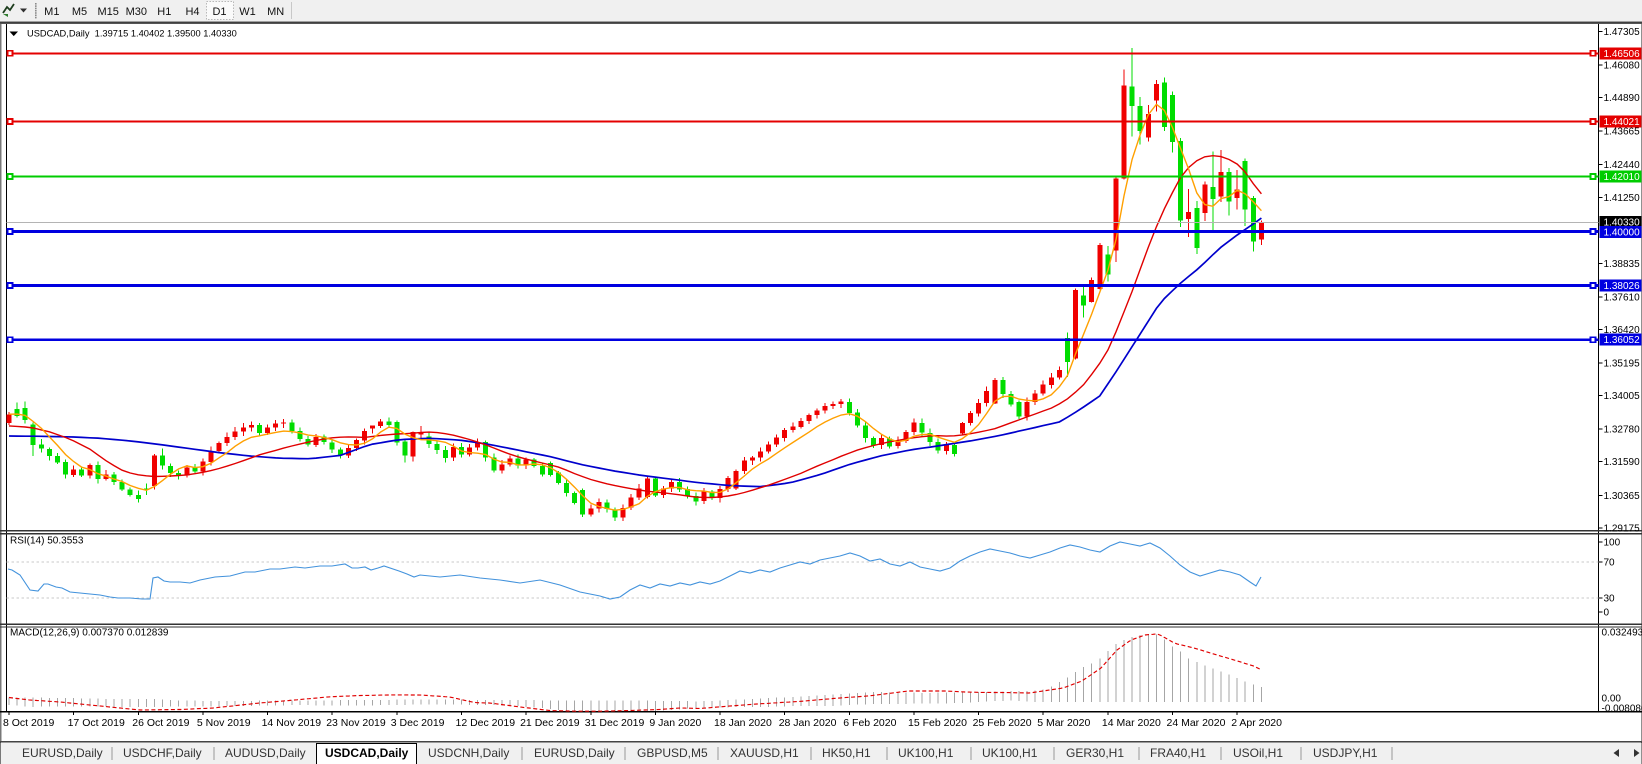 This screenshot has width=1642, height=764. What do you see at coordinates (1196, 723) in the screenshot?
I see `svg-text: 24 Mar 2020` at bounding box center [1196, 723].